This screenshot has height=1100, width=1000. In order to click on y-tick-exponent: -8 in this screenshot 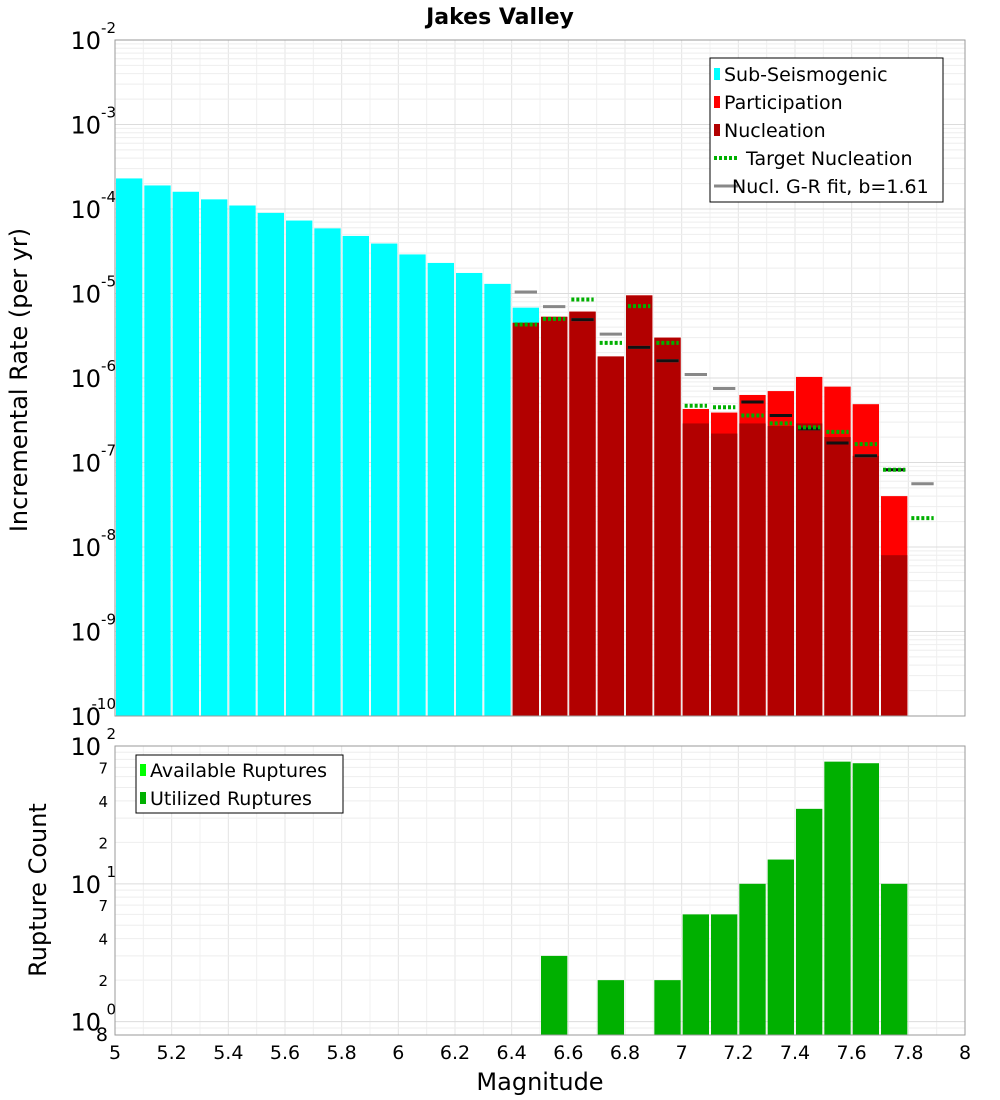, I will do `click(108, 535)`.